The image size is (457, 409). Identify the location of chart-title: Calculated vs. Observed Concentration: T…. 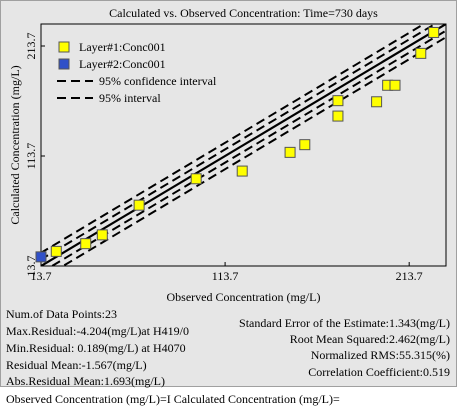
(243, 13).